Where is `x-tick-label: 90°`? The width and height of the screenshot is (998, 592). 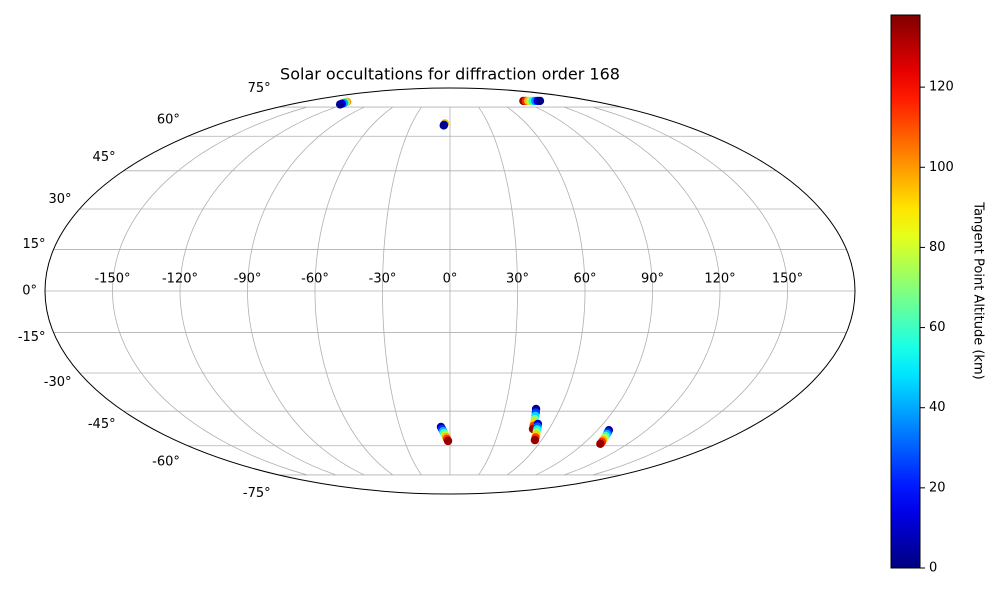
x-tick-label: 90° is located at coordinates (652, 279).